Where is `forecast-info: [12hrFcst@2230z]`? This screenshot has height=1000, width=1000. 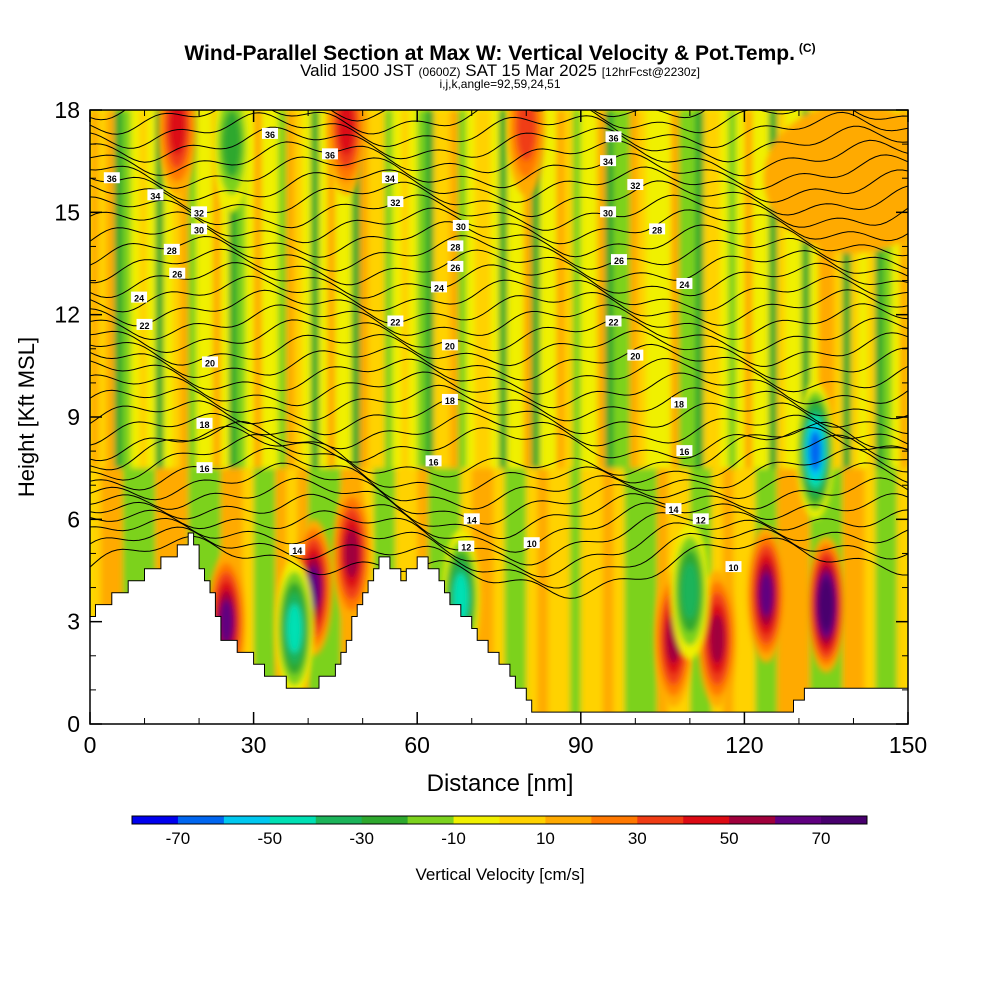 forecast-info: [12hrFcst@2230z] is located at coordinates (650, 72).